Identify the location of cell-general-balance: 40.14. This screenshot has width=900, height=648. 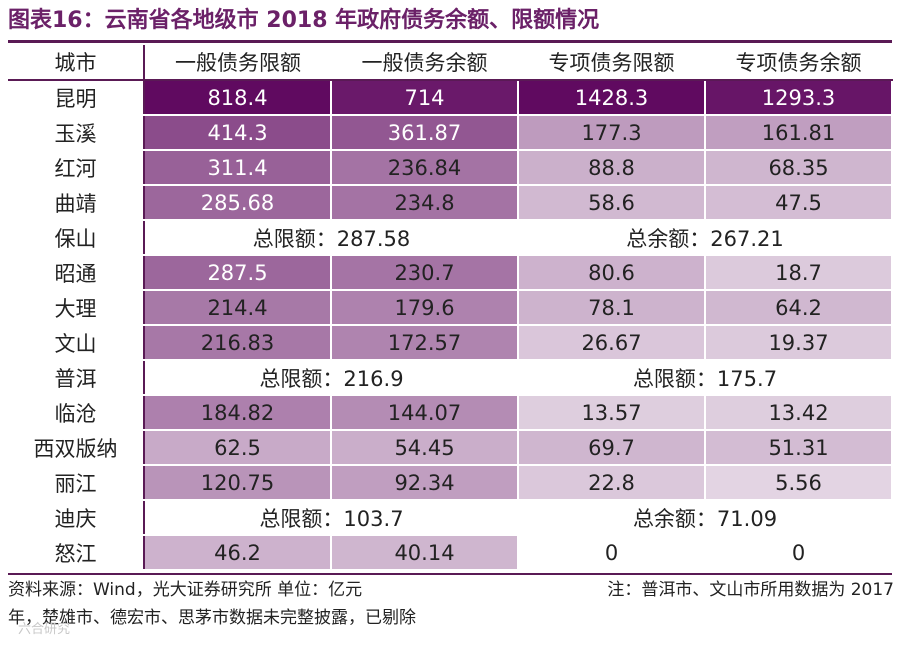
(425, 553).